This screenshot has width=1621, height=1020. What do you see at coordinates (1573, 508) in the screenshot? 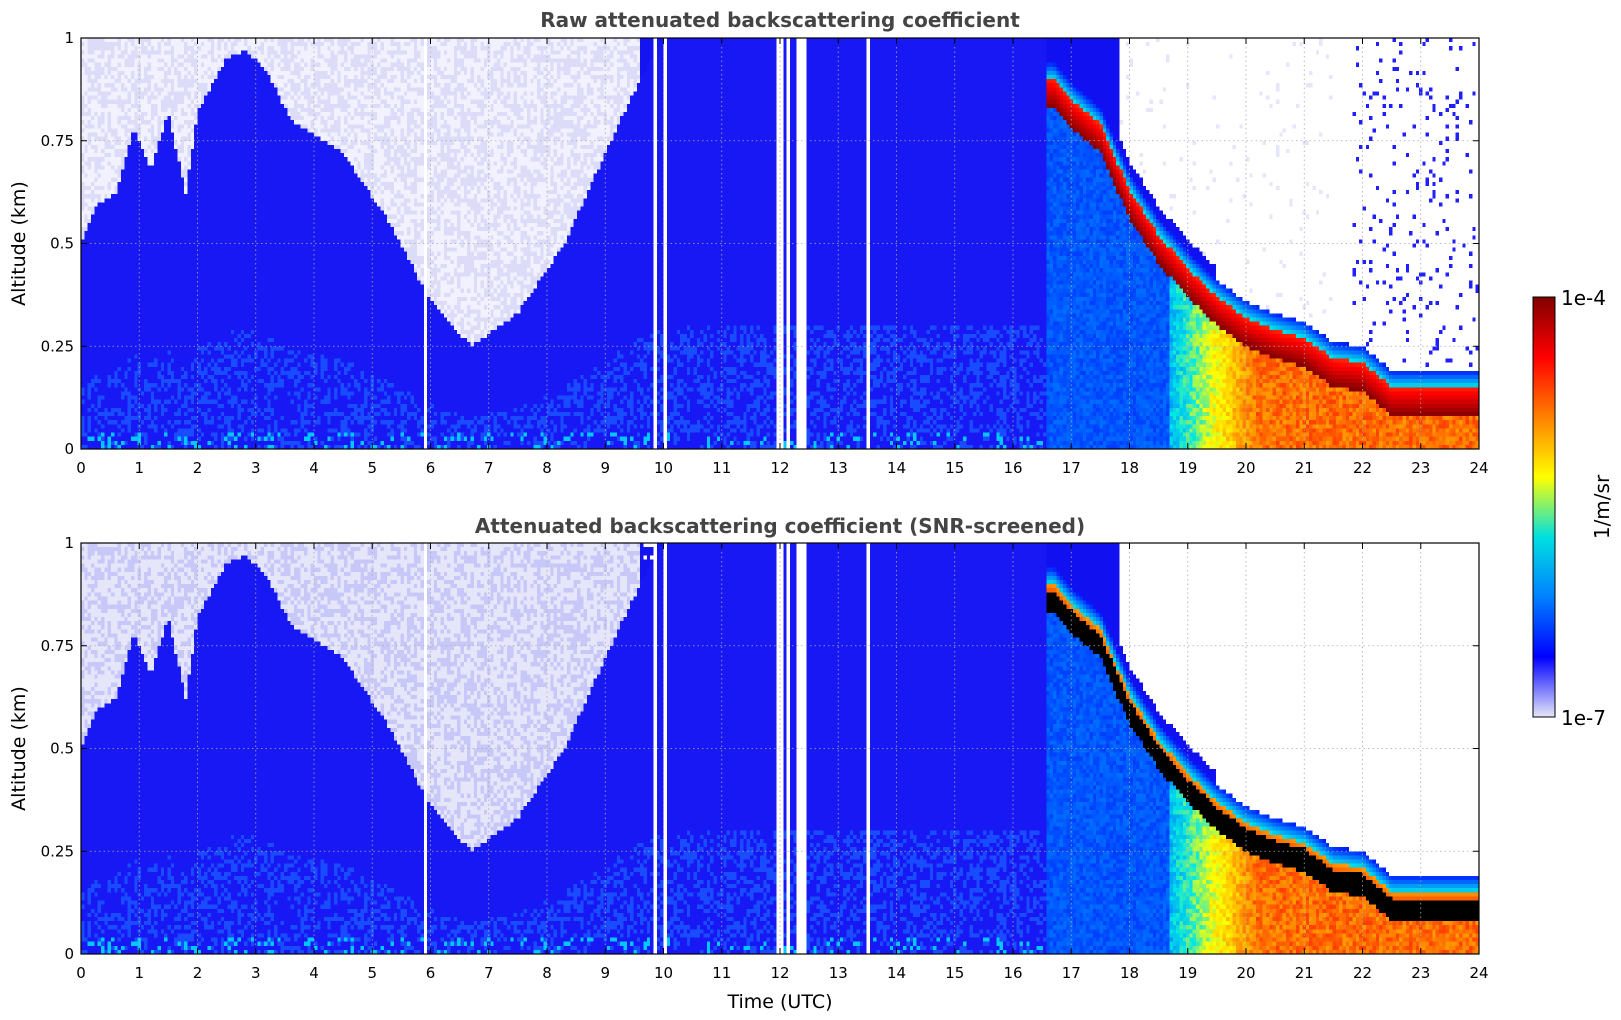
I see `colorbar: 1e-4 1e-7 1/m/sr` at bounding box center [1573, 508].